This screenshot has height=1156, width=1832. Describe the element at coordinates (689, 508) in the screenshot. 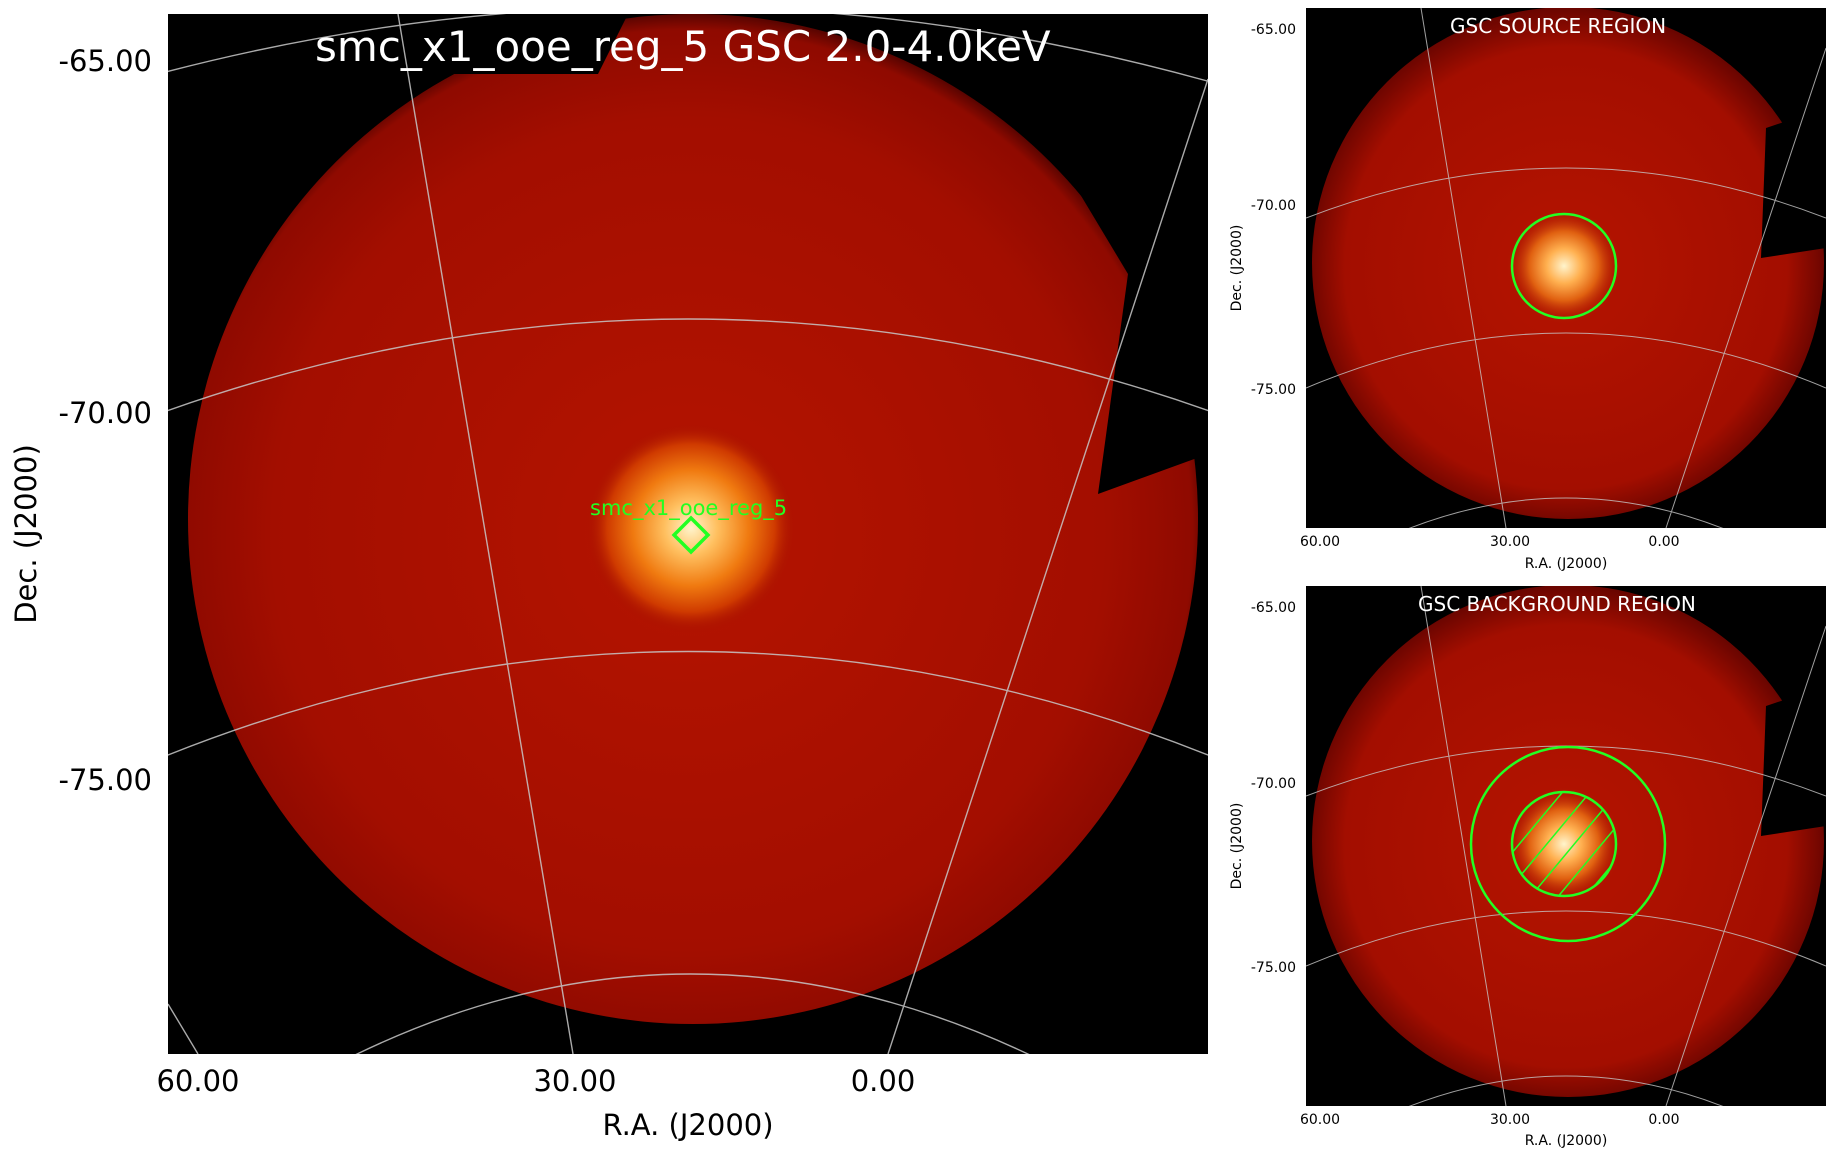

I see `source-label: smc_x1_ooe_reg_5` at that location.